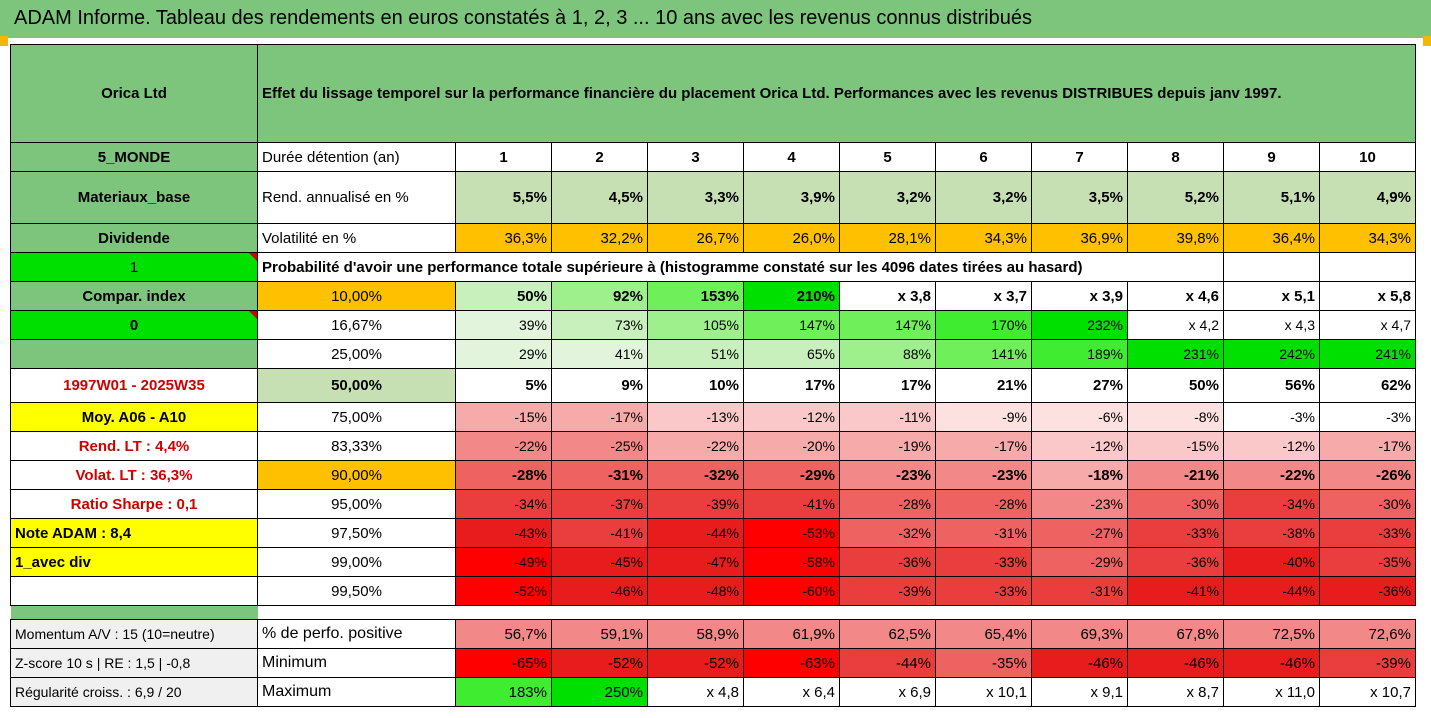  What do you see at coordinates (1367, 634) in the screenshot?
I see `perfpos-cell: 72,6%` at bounding box center [1367, 634].